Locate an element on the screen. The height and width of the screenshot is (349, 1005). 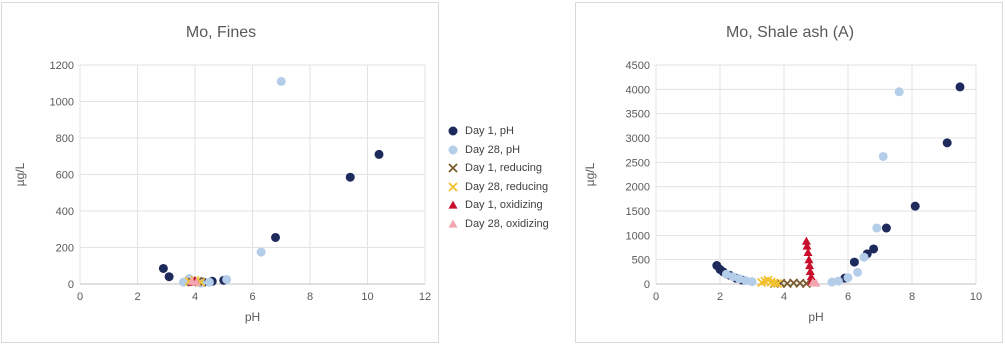
y-tick-label: 200 is located at coordinates (65, 249).